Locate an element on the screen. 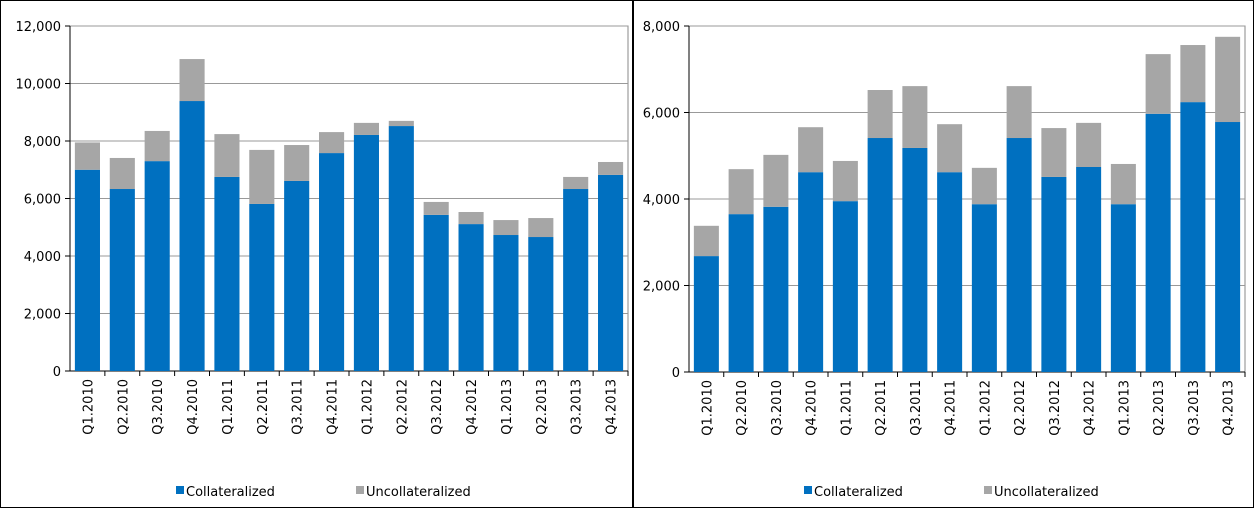 This screenshot has width=1255, height=508. x-tick-label: Q2.2013 is located at coordinates (542, 407).